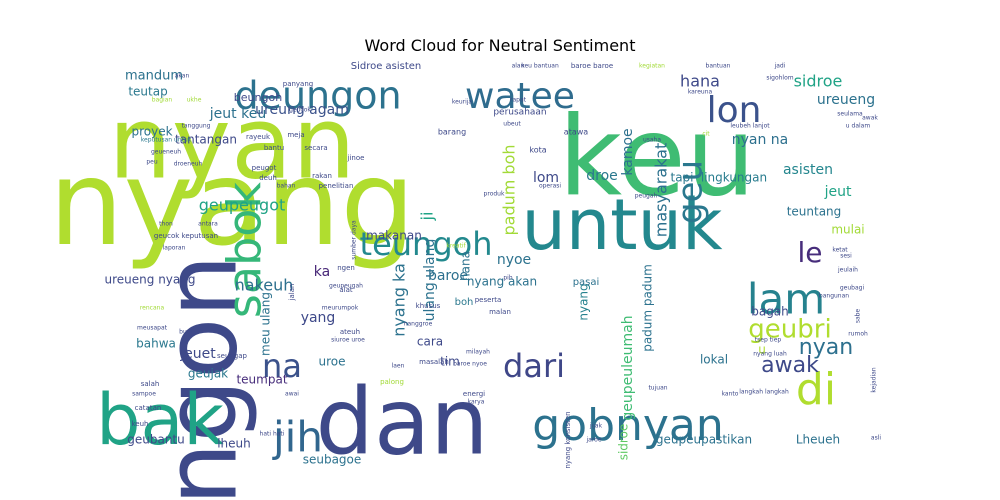 Image resolution: width=1000 pixels, height=500 pixels. I want to click on cloud-word: lon, so click(734, 110).